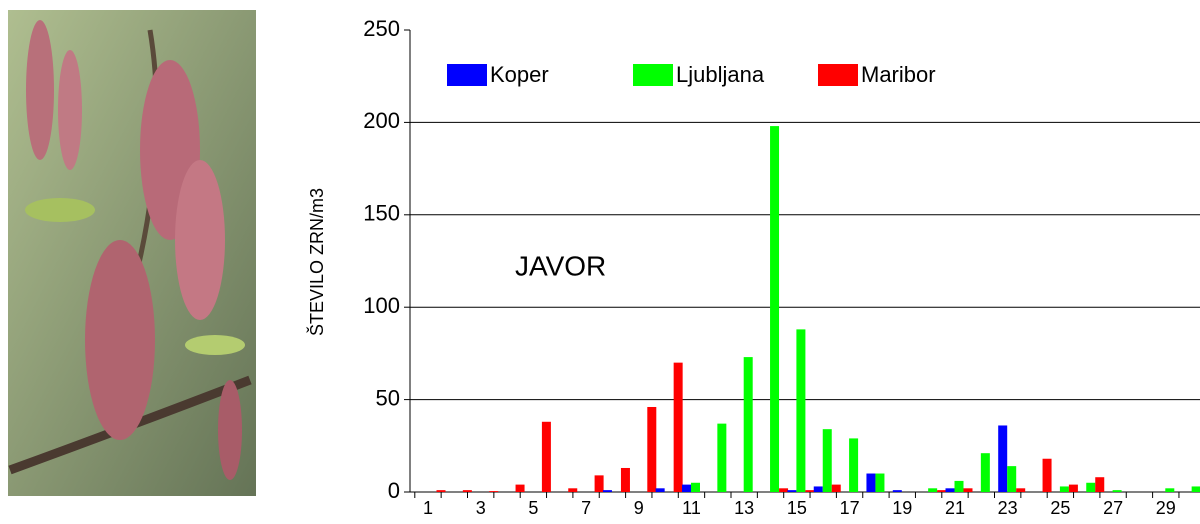 The height and width of the screenshot is (524, 1200). What do you see at coordinates (519, 74) in the screenshot?
I see `legend-label: Koper` at bounding box center [519, 74].